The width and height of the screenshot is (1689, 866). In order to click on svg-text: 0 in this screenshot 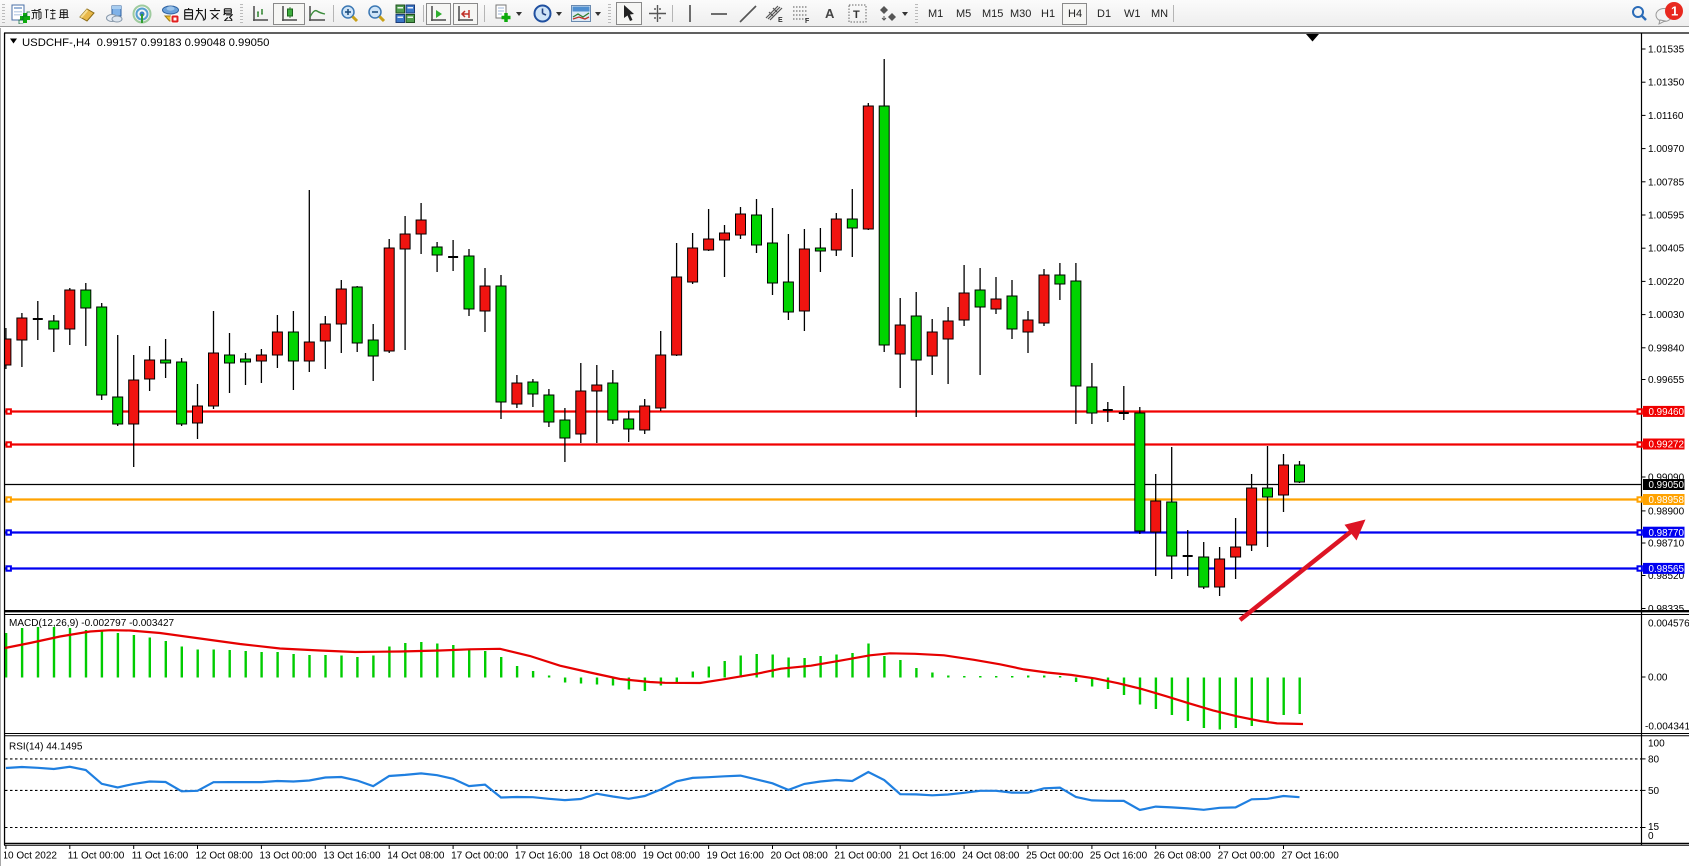, I will do `click(1651, 836)`.